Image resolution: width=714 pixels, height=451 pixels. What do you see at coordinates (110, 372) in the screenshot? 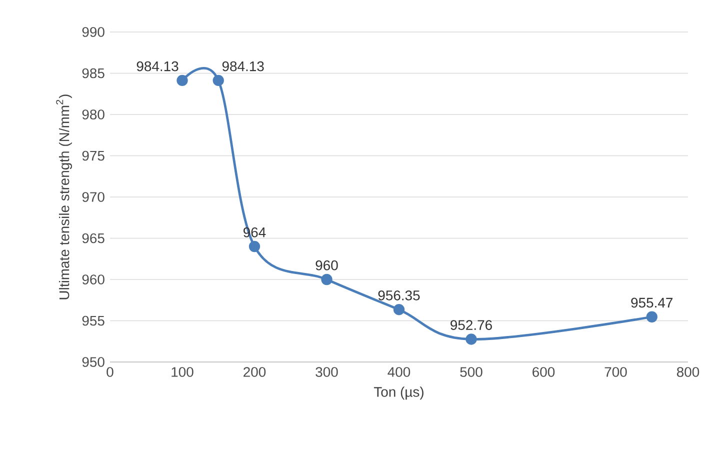
I see `x-tick-label: 0` at bounding box center [110, 372].